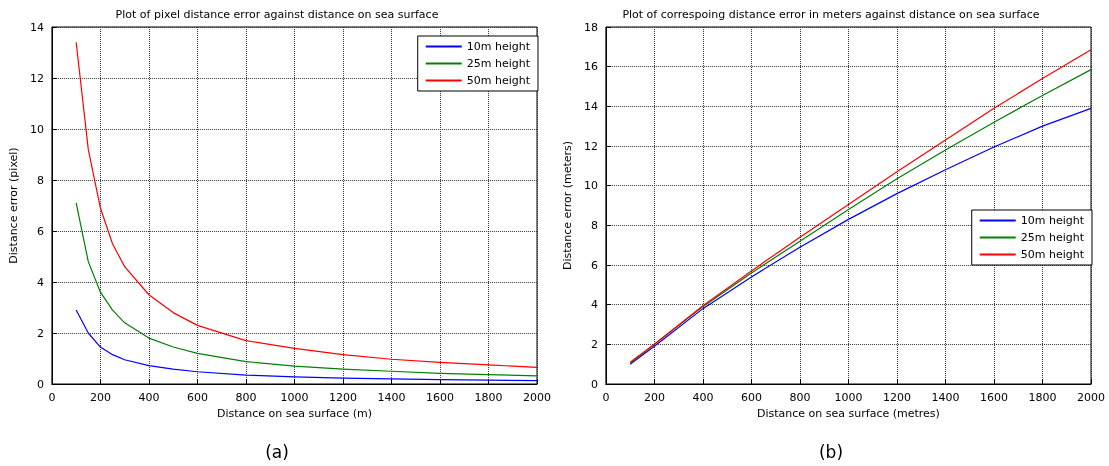 Image resolution: width=1109 pixels, height=466 pixels. I want to click on x-axis-title: Distance on sea surface (metres), so click(848, 413).